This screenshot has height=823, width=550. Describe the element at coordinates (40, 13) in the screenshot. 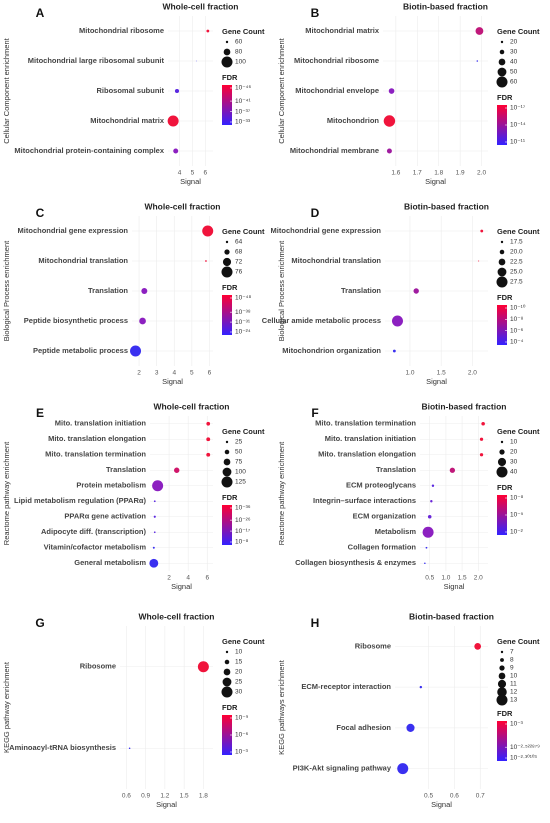

I see `panel-letter: A` at that location.